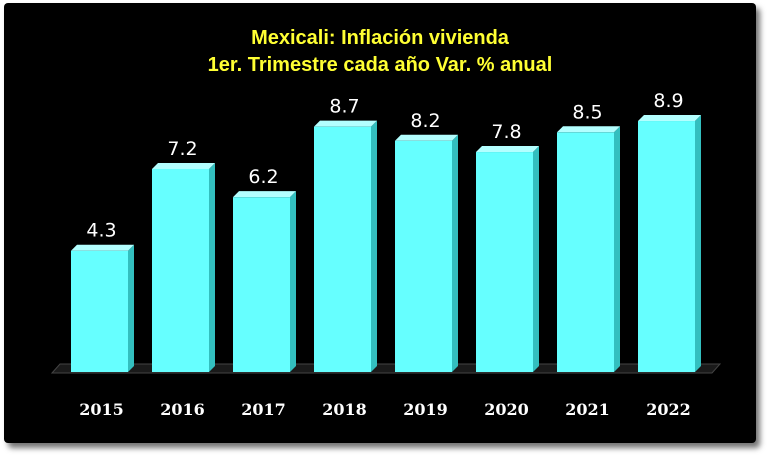 The width and height of the screenshot is (770, 456). I want to click on bar-2016, so click(183, 267).